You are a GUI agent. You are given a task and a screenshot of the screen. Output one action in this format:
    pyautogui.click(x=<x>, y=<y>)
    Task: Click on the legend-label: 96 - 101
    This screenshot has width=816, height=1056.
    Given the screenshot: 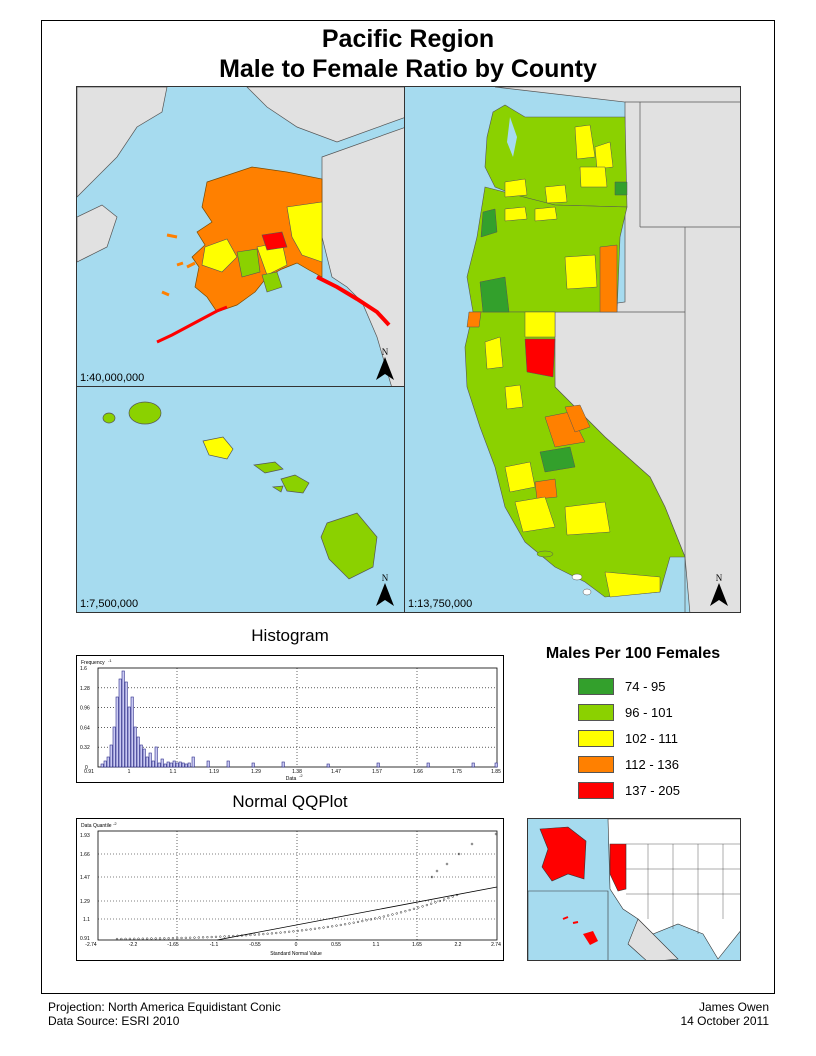 What is the action you would take?
    pyautogui.click(x=649, y=712)
    